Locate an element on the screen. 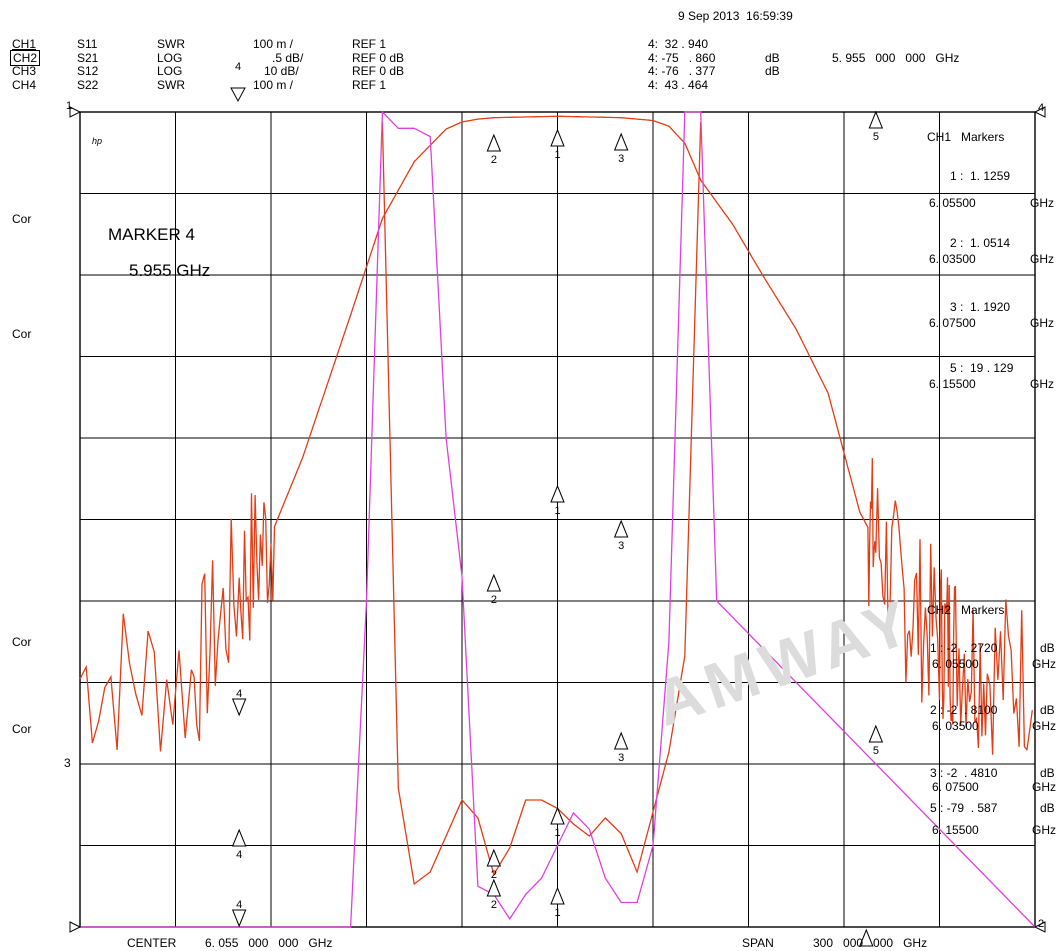  ch3-marker-1: 1 is located at coordinates (557, 902).